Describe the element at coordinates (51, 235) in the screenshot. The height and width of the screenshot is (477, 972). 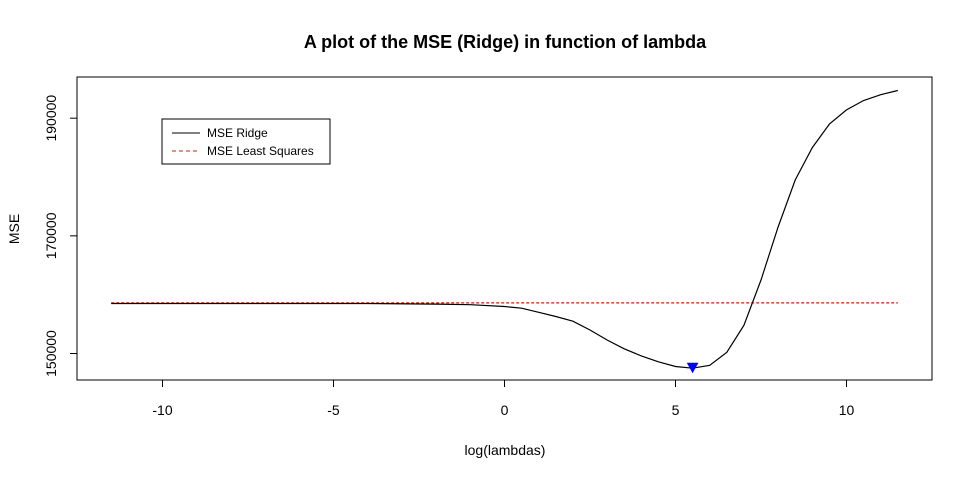
I see `y-tick-label: 170000` at that location.